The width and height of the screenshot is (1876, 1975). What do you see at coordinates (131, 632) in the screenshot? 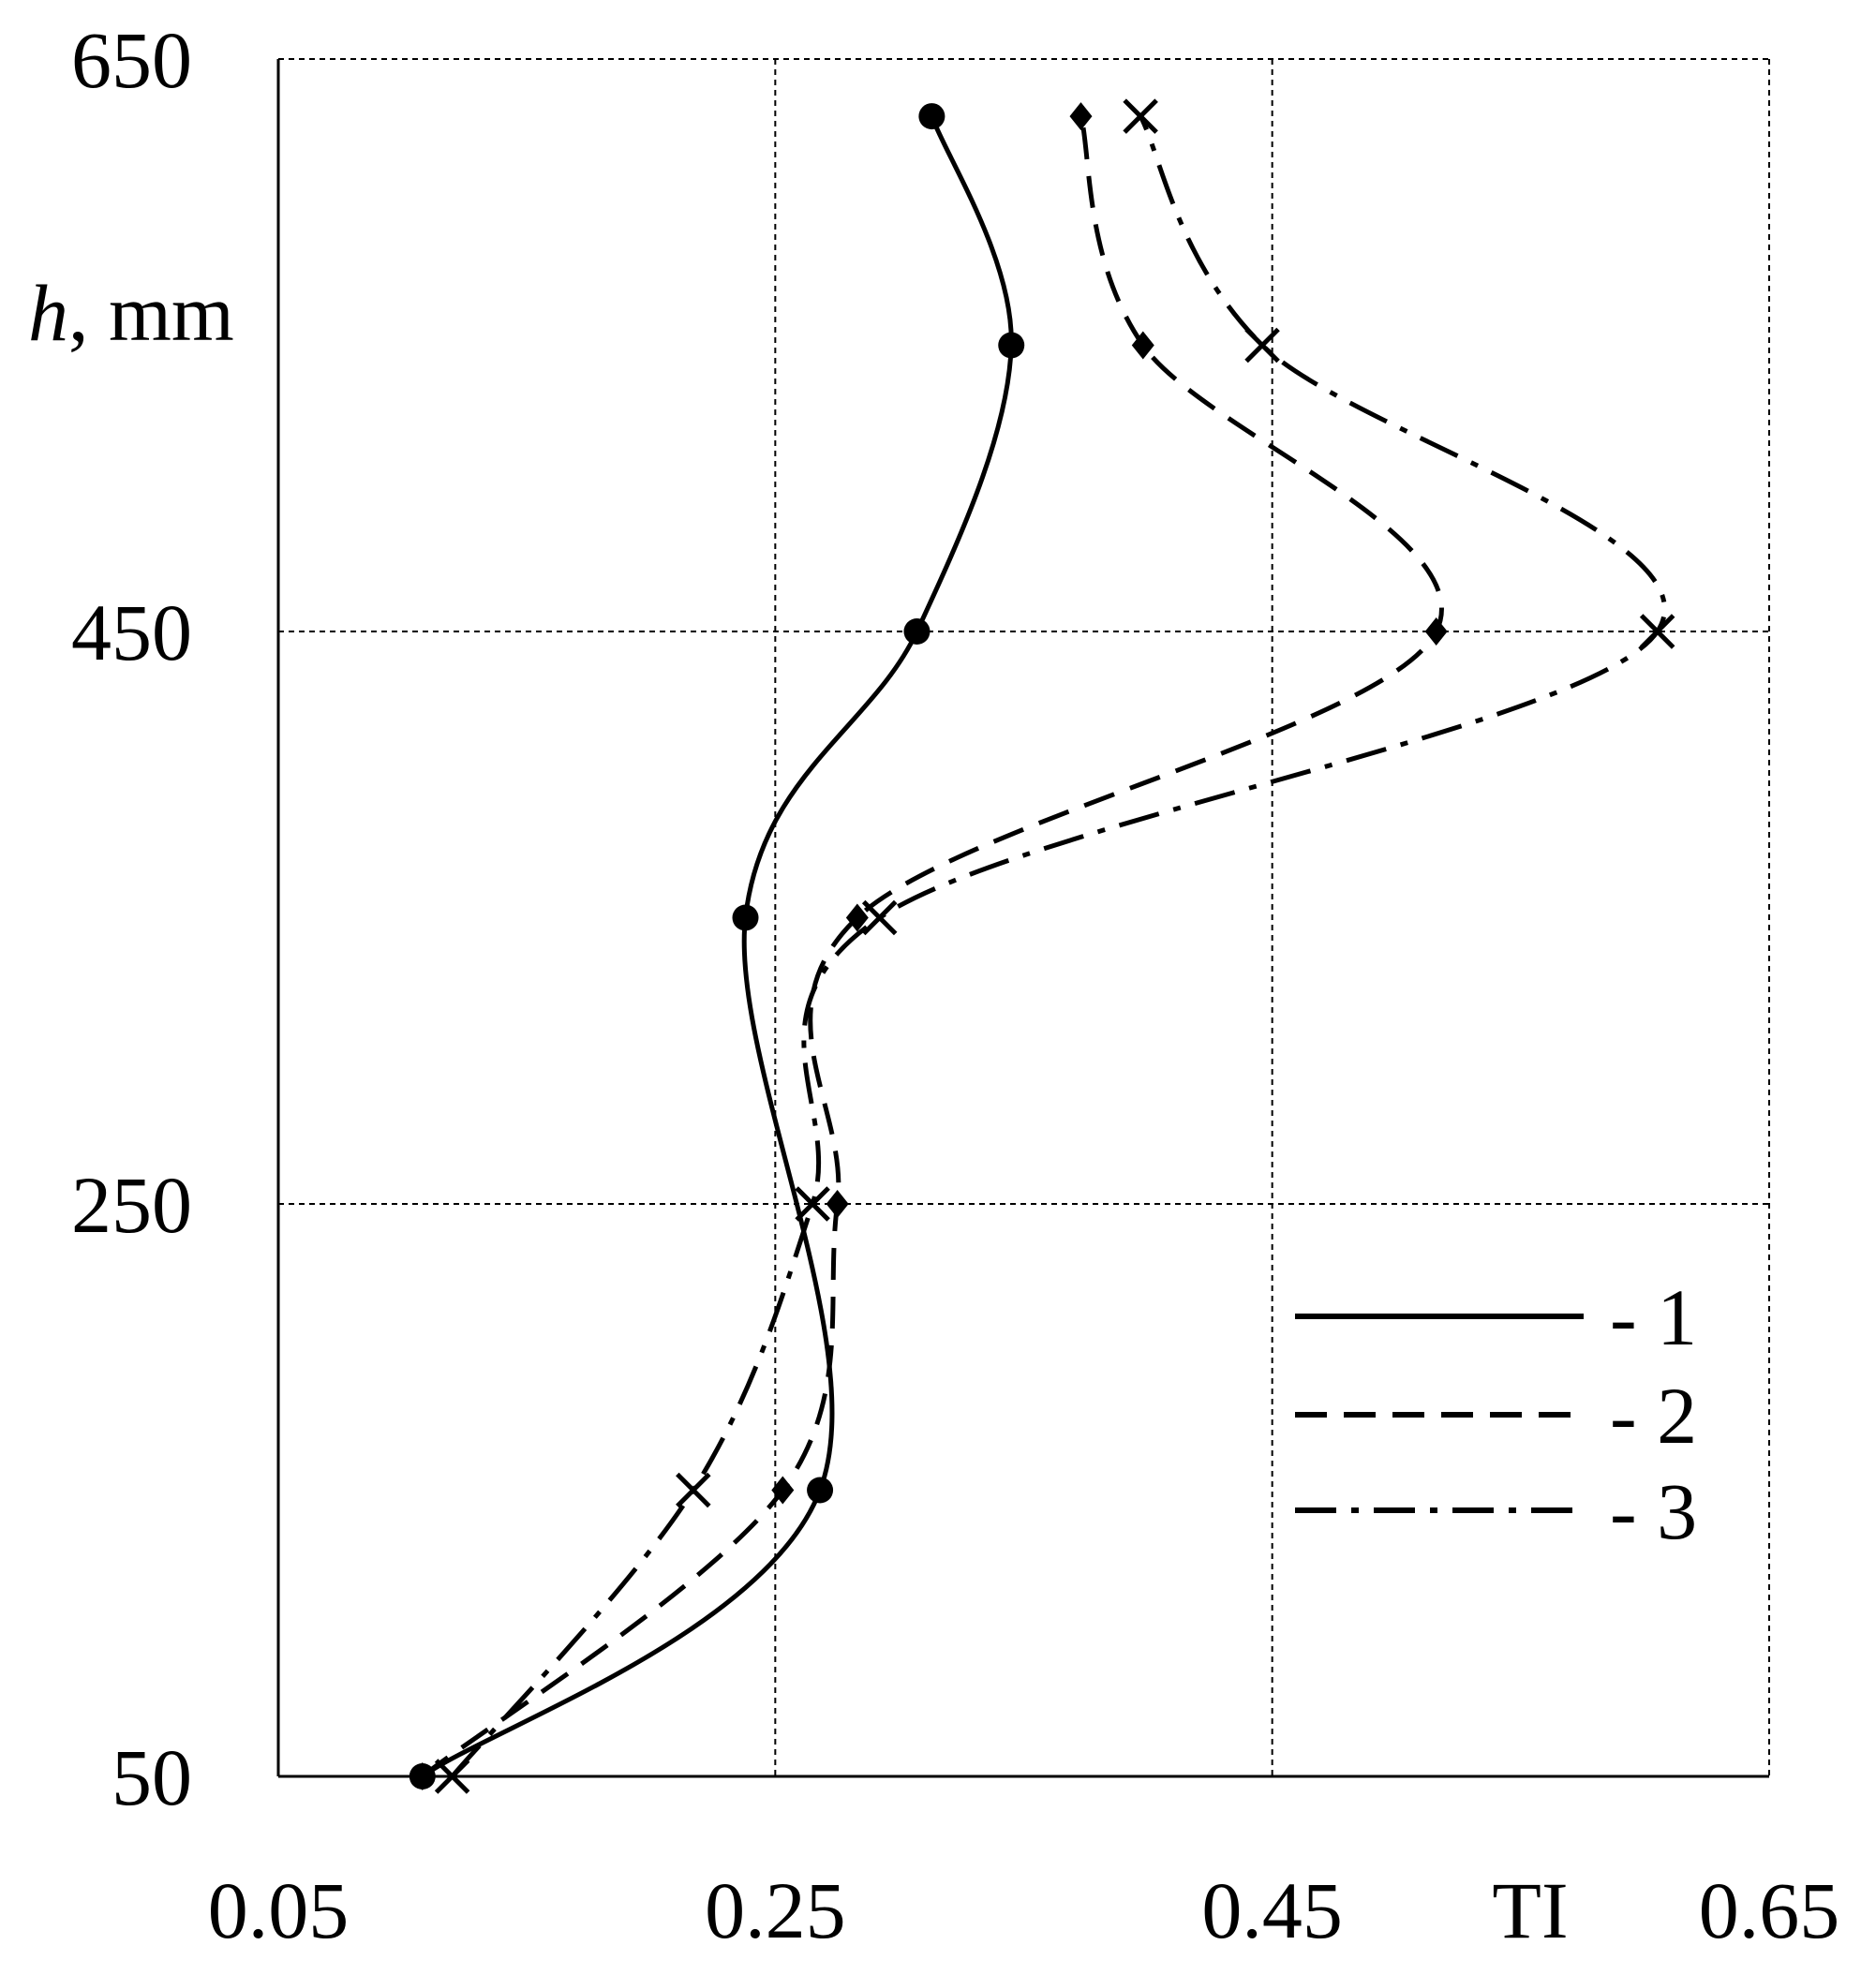
I see `y-tick-label: 450` at bounding box center [131, 632].